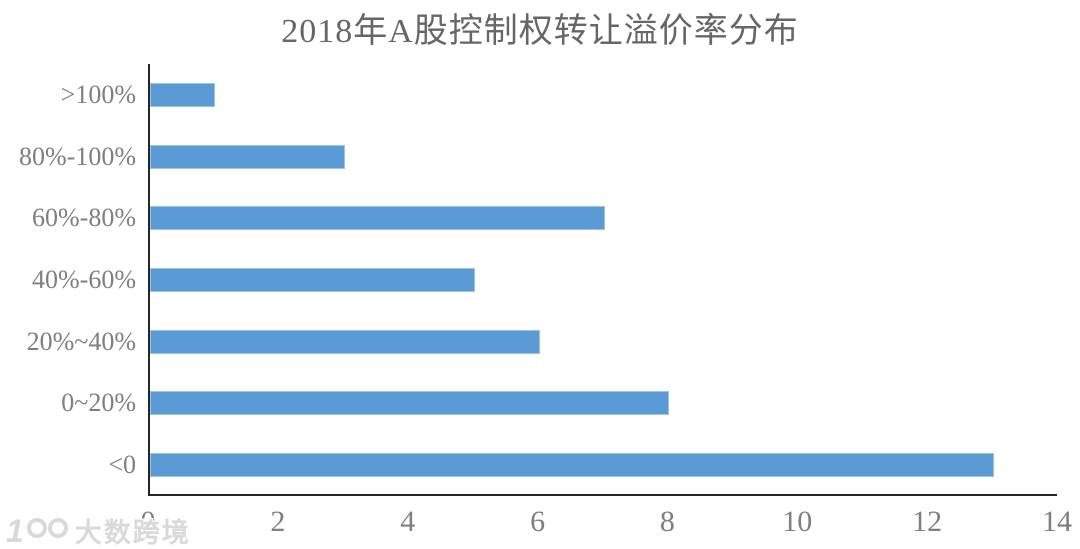  What do you see at coordinates (247, 156) in the screenshot?
I see `bar-80%-100%` at bounding box center [247, 156].